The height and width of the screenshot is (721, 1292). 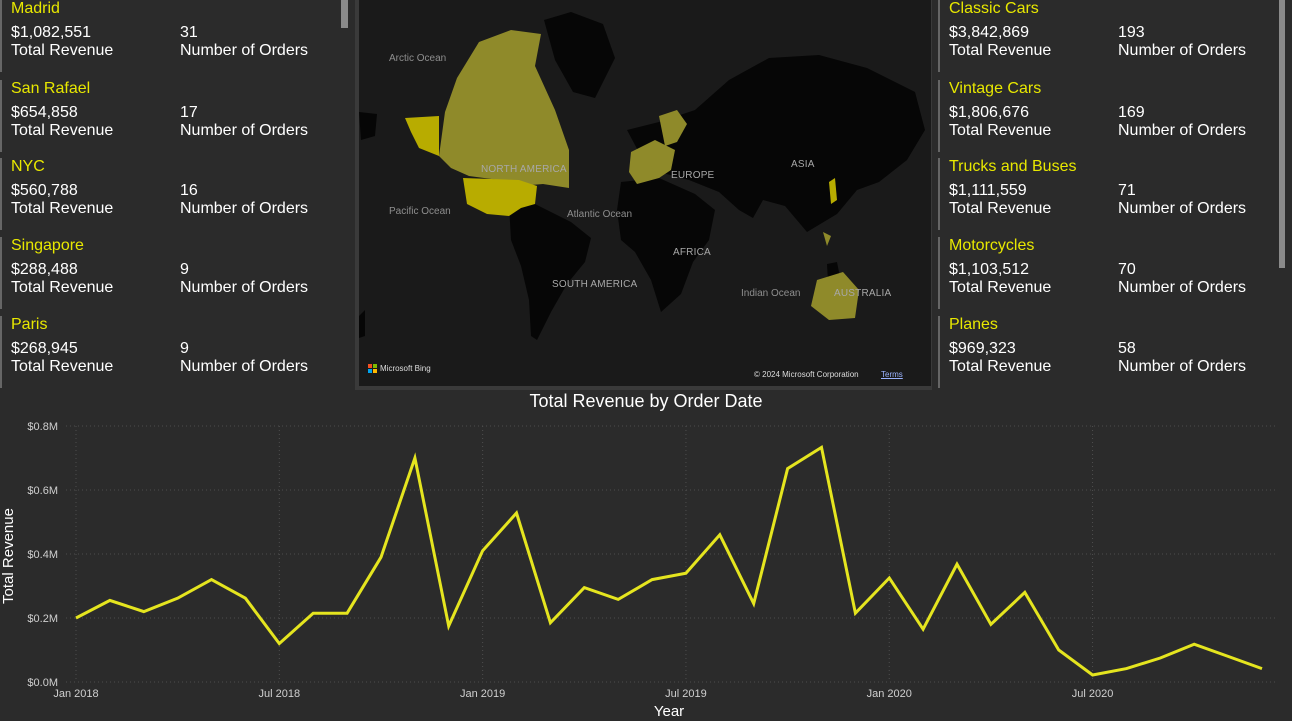 What do you see at coordinates (29, 324) in the screenshot?
I see `city-name: Paris` at bounding box center [29, 324].